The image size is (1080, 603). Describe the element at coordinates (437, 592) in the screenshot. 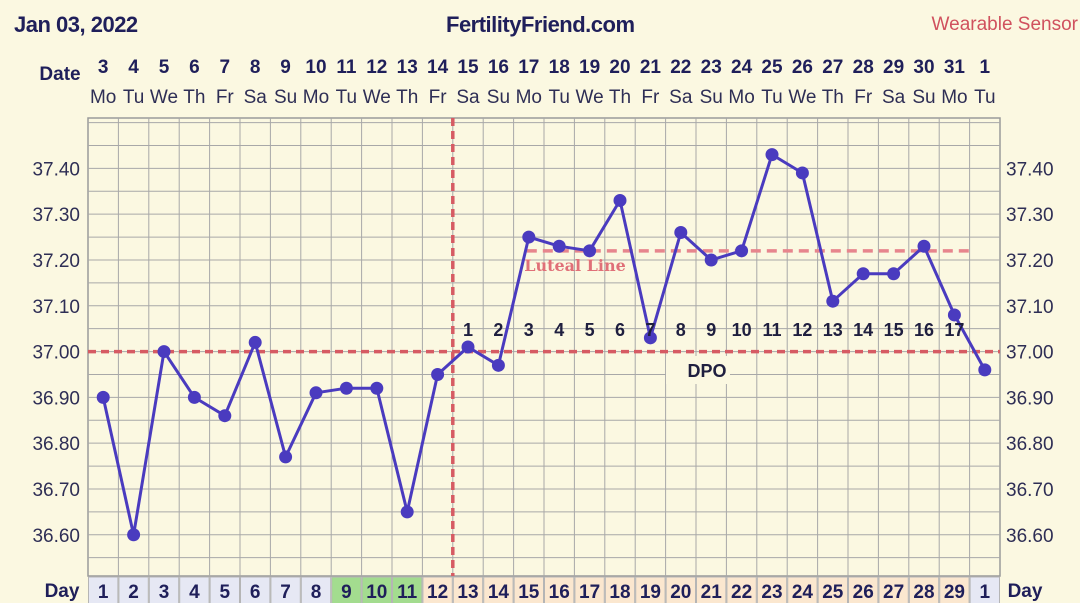

I see `cycle-day-label: 12` at that location.